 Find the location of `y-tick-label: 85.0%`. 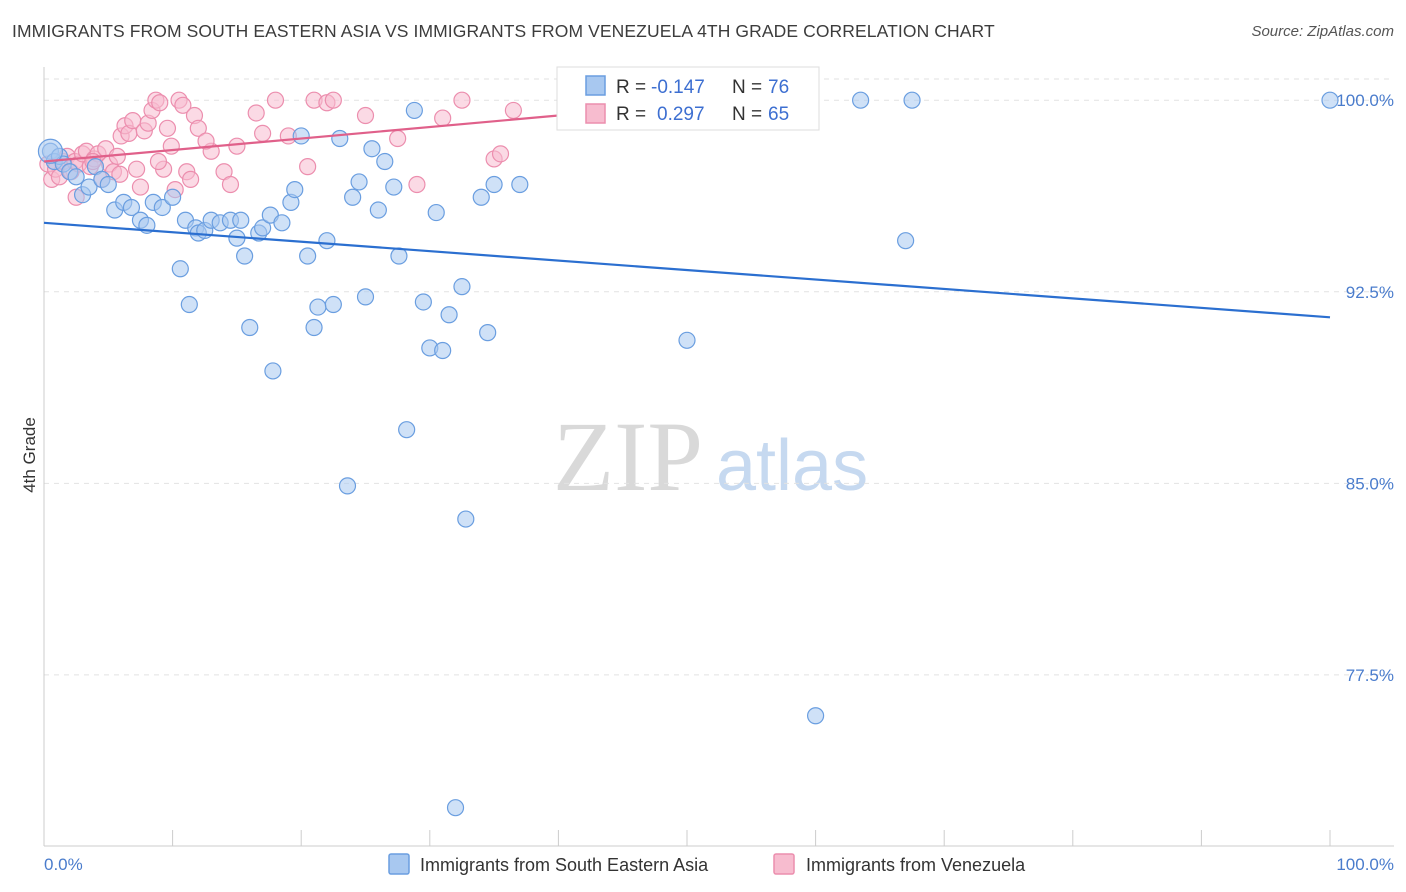

y-tick-label: 85.0% is located at coordinates (1370, 483).